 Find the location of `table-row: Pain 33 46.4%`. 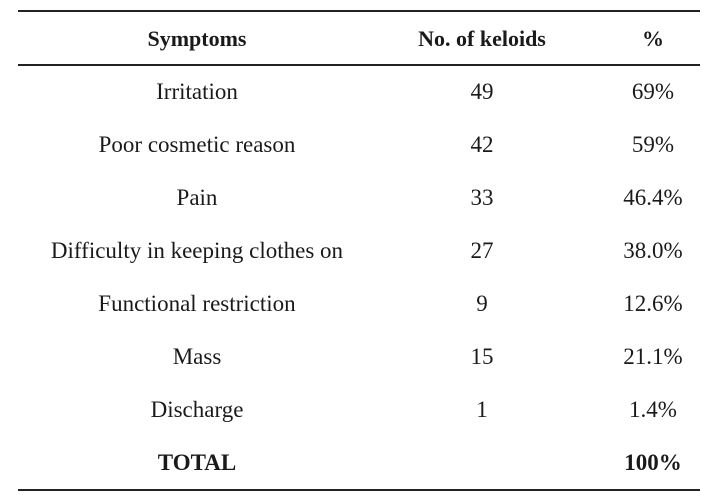

table-row: Pain 33 46.4% is located at coordinates (359, 198).